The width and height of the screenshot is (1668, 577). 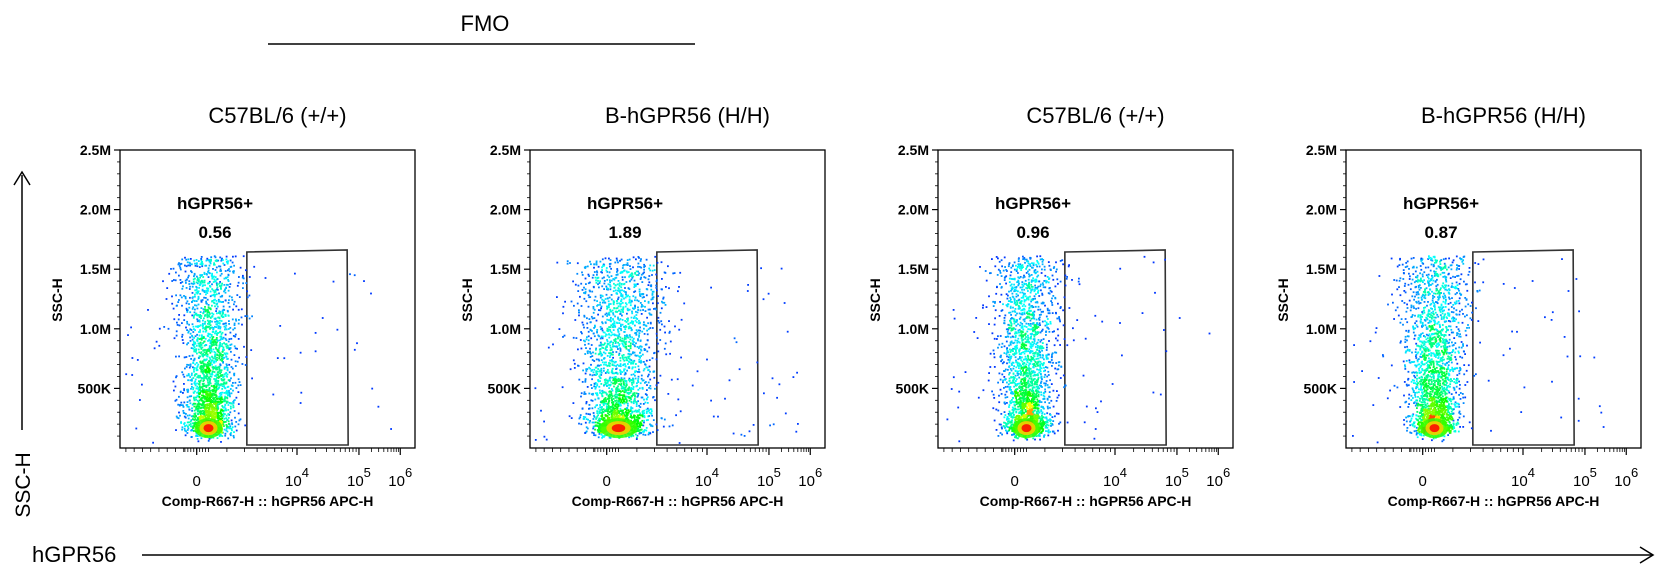 What do you see at coordinates (1115, 347) in the screenshot?
I see `gate-polygon` at bounding box center [1115, 347].